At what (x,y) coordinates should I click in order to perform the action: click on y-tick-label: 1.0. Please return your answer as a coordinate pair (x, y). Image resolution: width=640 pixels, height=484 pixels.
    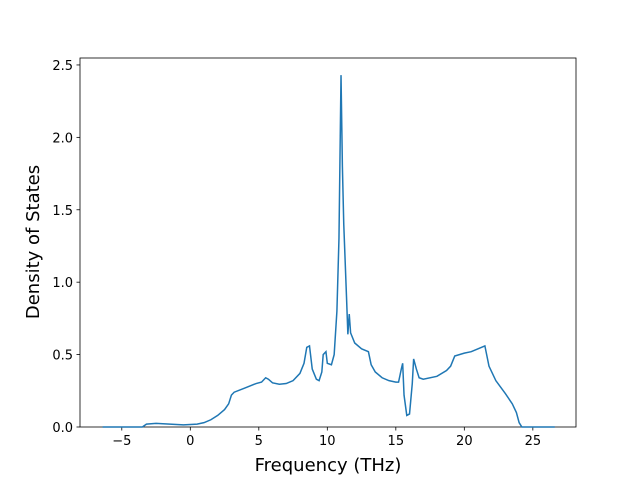
    Looking at the image, I should click on (62, 283).